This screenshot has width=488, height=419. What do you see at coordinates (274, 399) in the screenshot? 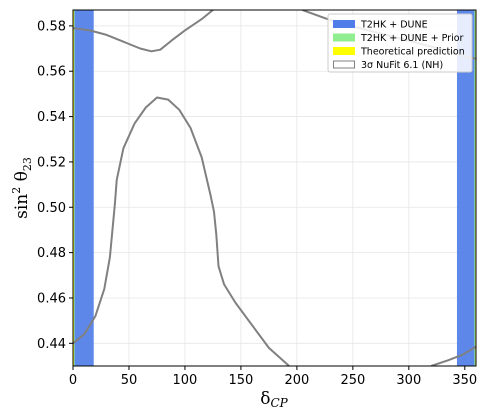
I see `x-axis-title: δCP` at bounding box center [274, 399].